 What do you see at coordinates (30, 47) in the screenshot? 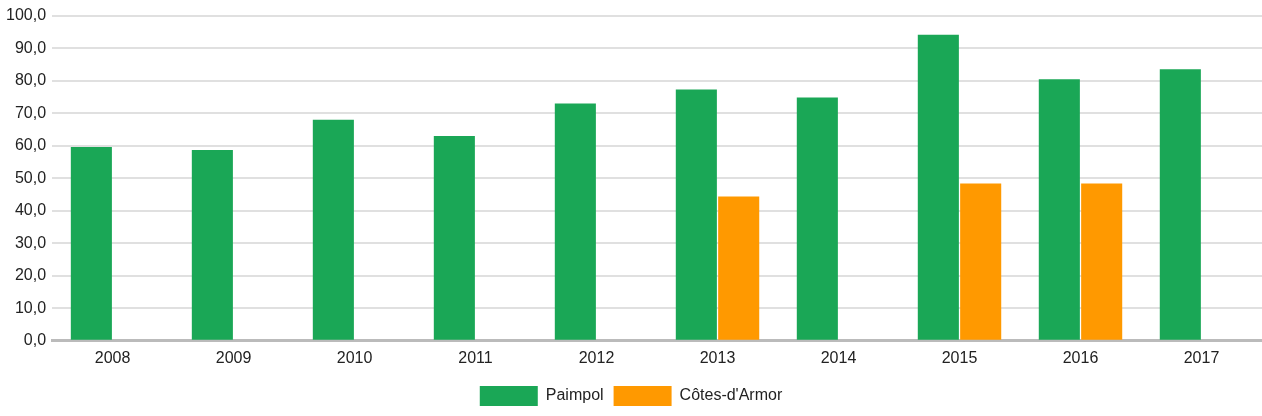
I see `y-tick-label: 90,0` at bounding box center [30, 47].